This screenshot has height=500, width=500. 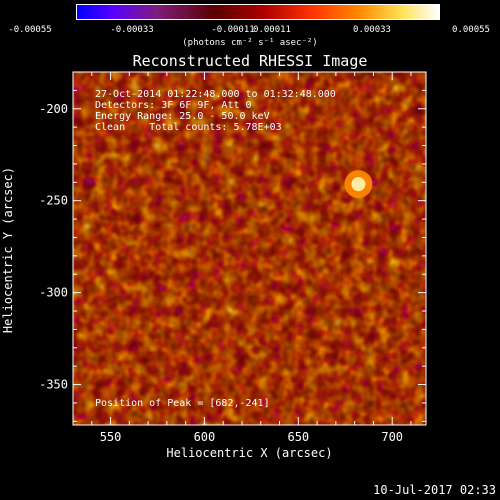 What do you see at coordinates (250, 43) in the screenshot?
I see `colorbar-unit-label: (photons cm⁻² s⁻¹ asec⁻²)` at bounding box center [250, 43].